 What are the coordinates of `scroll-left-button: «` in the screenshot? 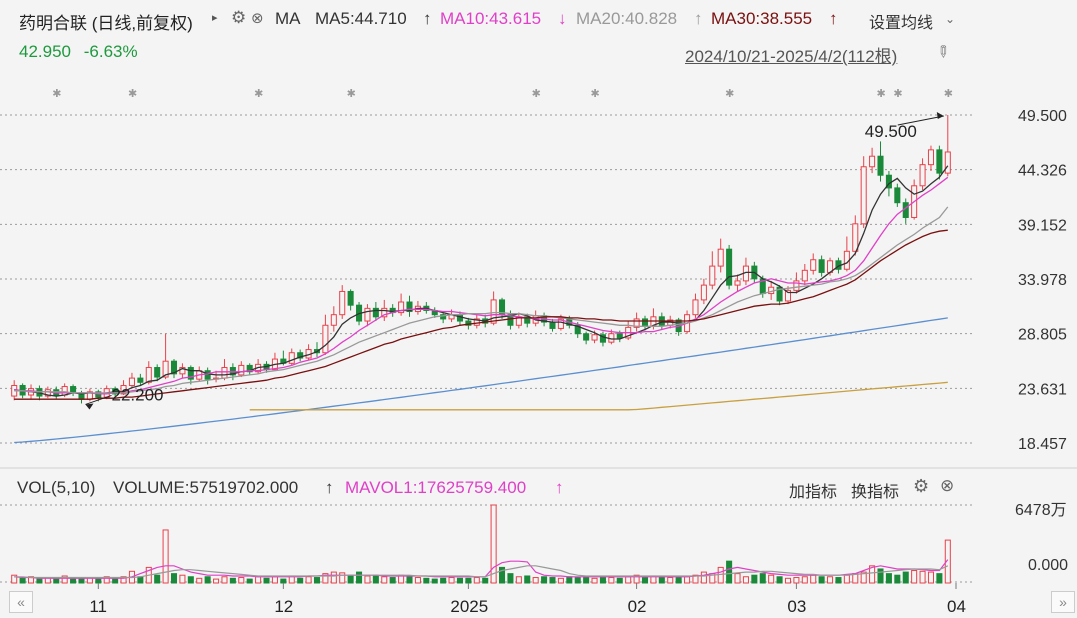 It's located at (21, 602).